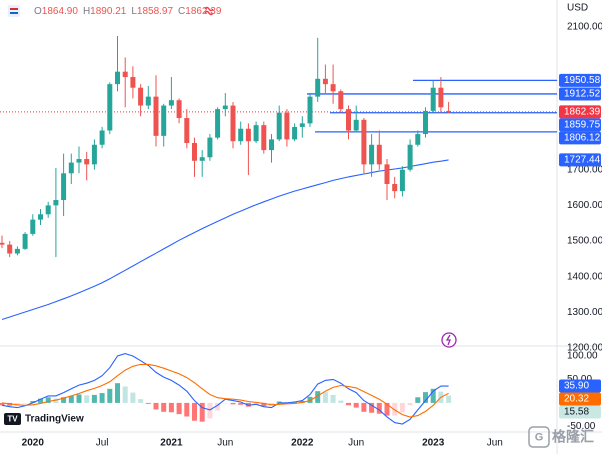 The height and width of the screenshot is (454, 602). Describe the element at coordinates (33, 443) in the screenshot. I see `x-tick-label: 2020` at that location.